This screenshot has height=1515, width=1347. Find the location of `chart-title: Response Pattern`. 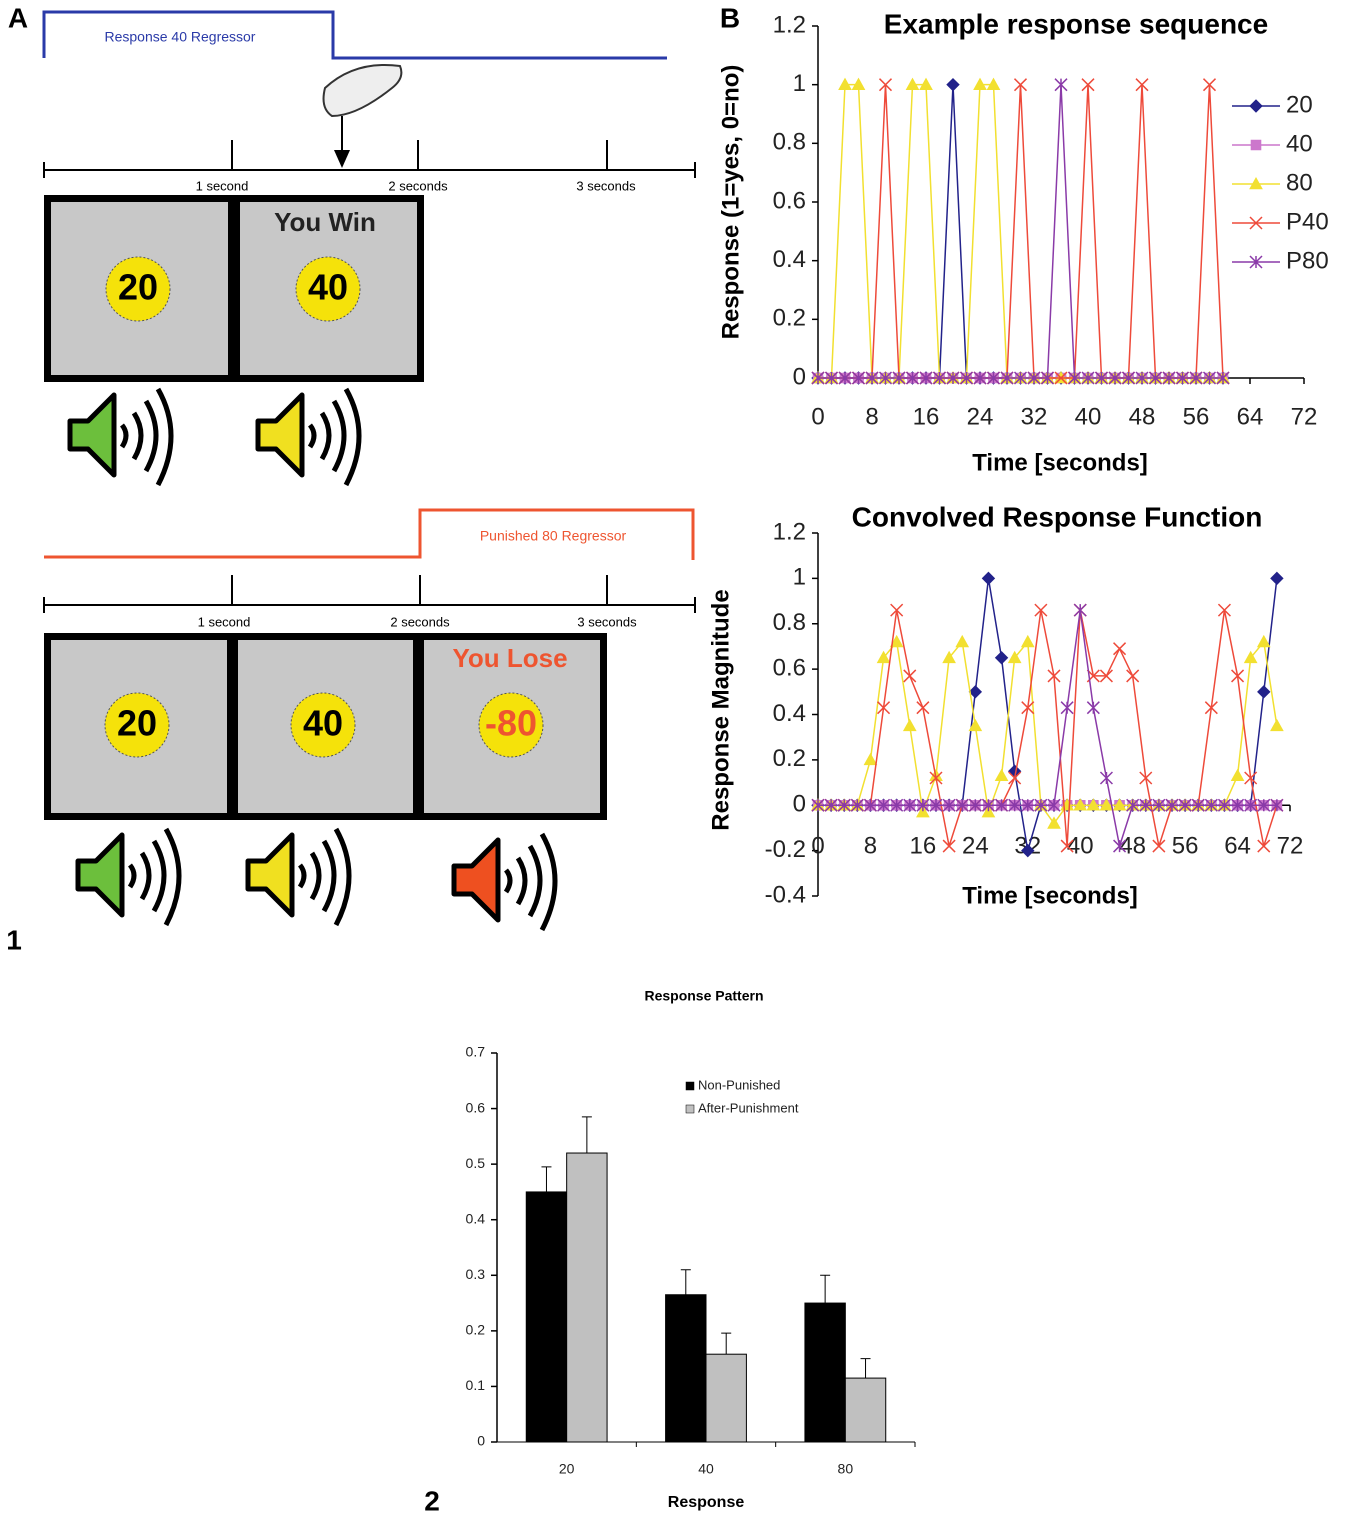

chart-title: Response Pattern is located at coordinates (703, 996).